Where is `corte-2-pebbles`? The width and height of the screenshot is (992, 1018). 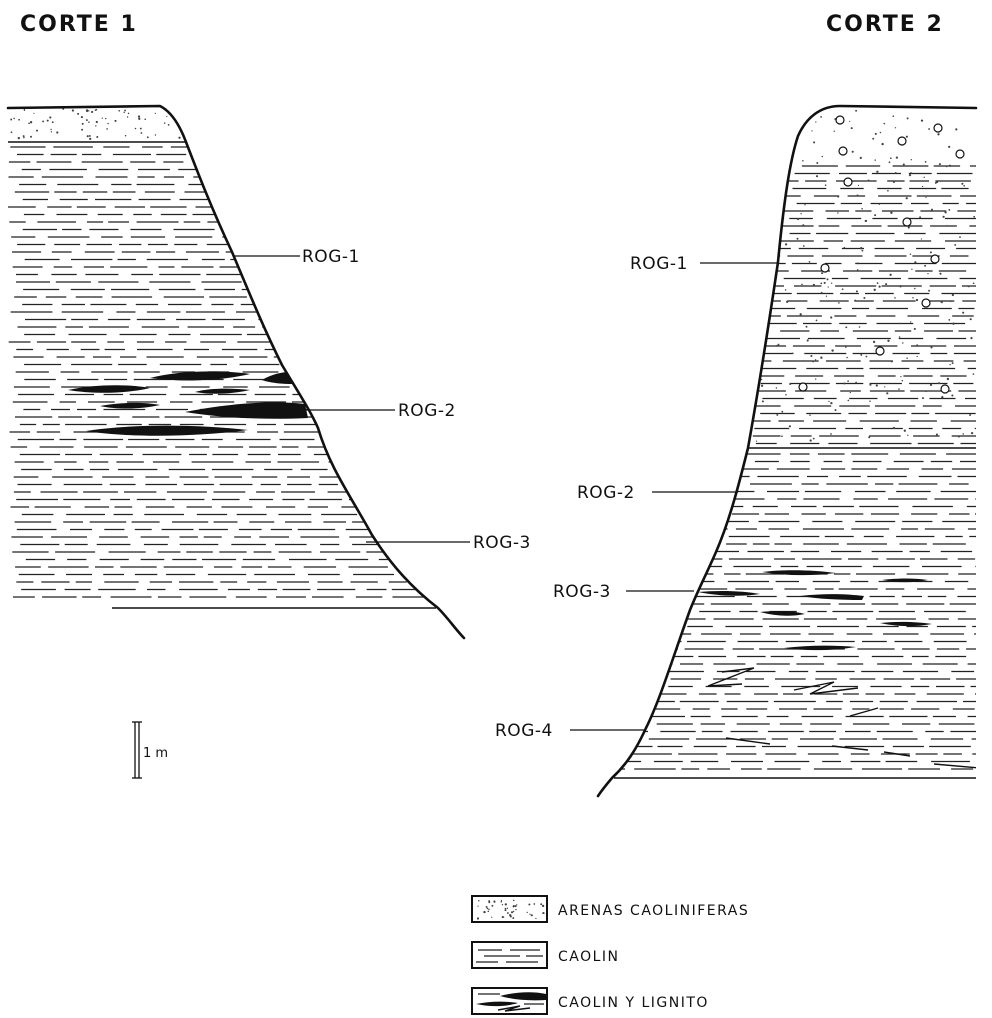
corte-2-pebbles is located at coordinates (881, 254).